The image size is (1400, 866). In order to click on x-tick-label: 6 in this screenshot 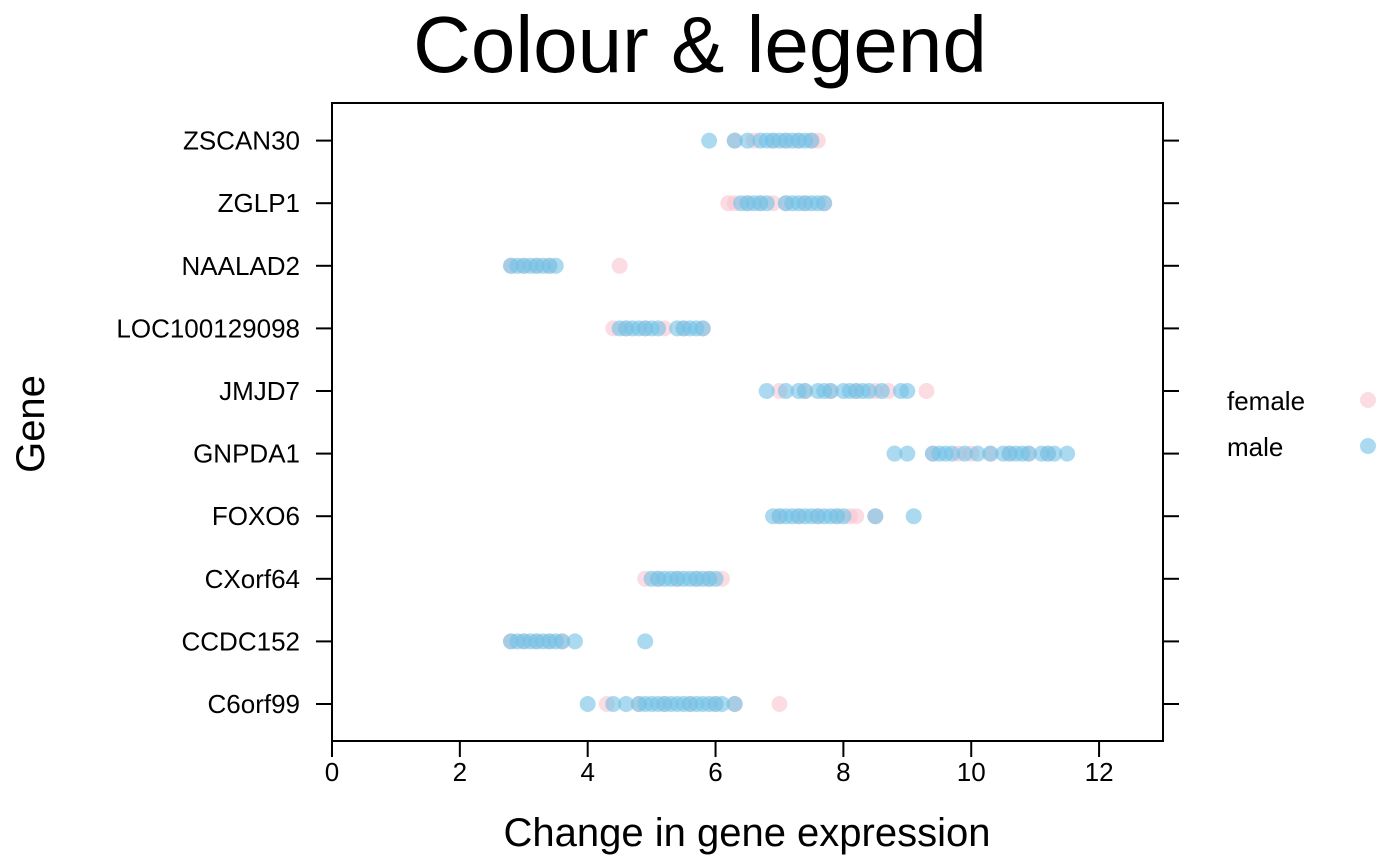, I will do `click(715, 772)`.